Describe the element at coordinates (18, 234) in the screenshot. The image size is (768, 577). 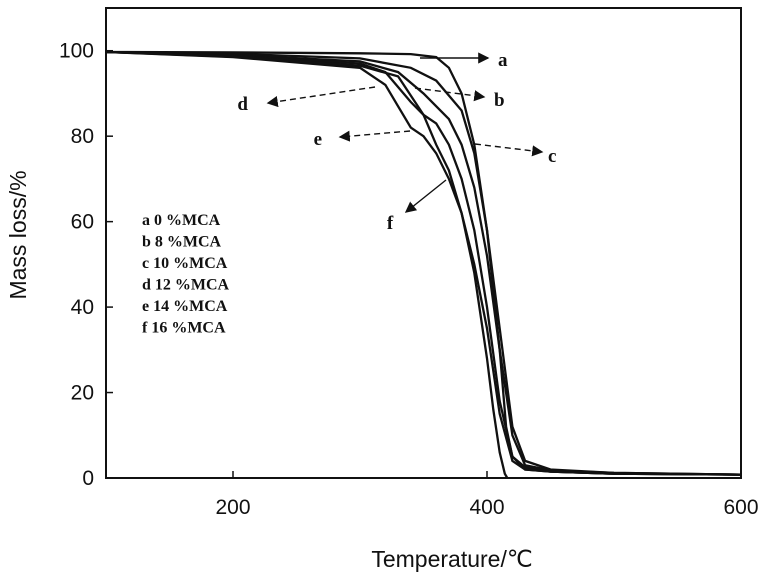
I see `y-axis-title: Mass loss/%` at that location.